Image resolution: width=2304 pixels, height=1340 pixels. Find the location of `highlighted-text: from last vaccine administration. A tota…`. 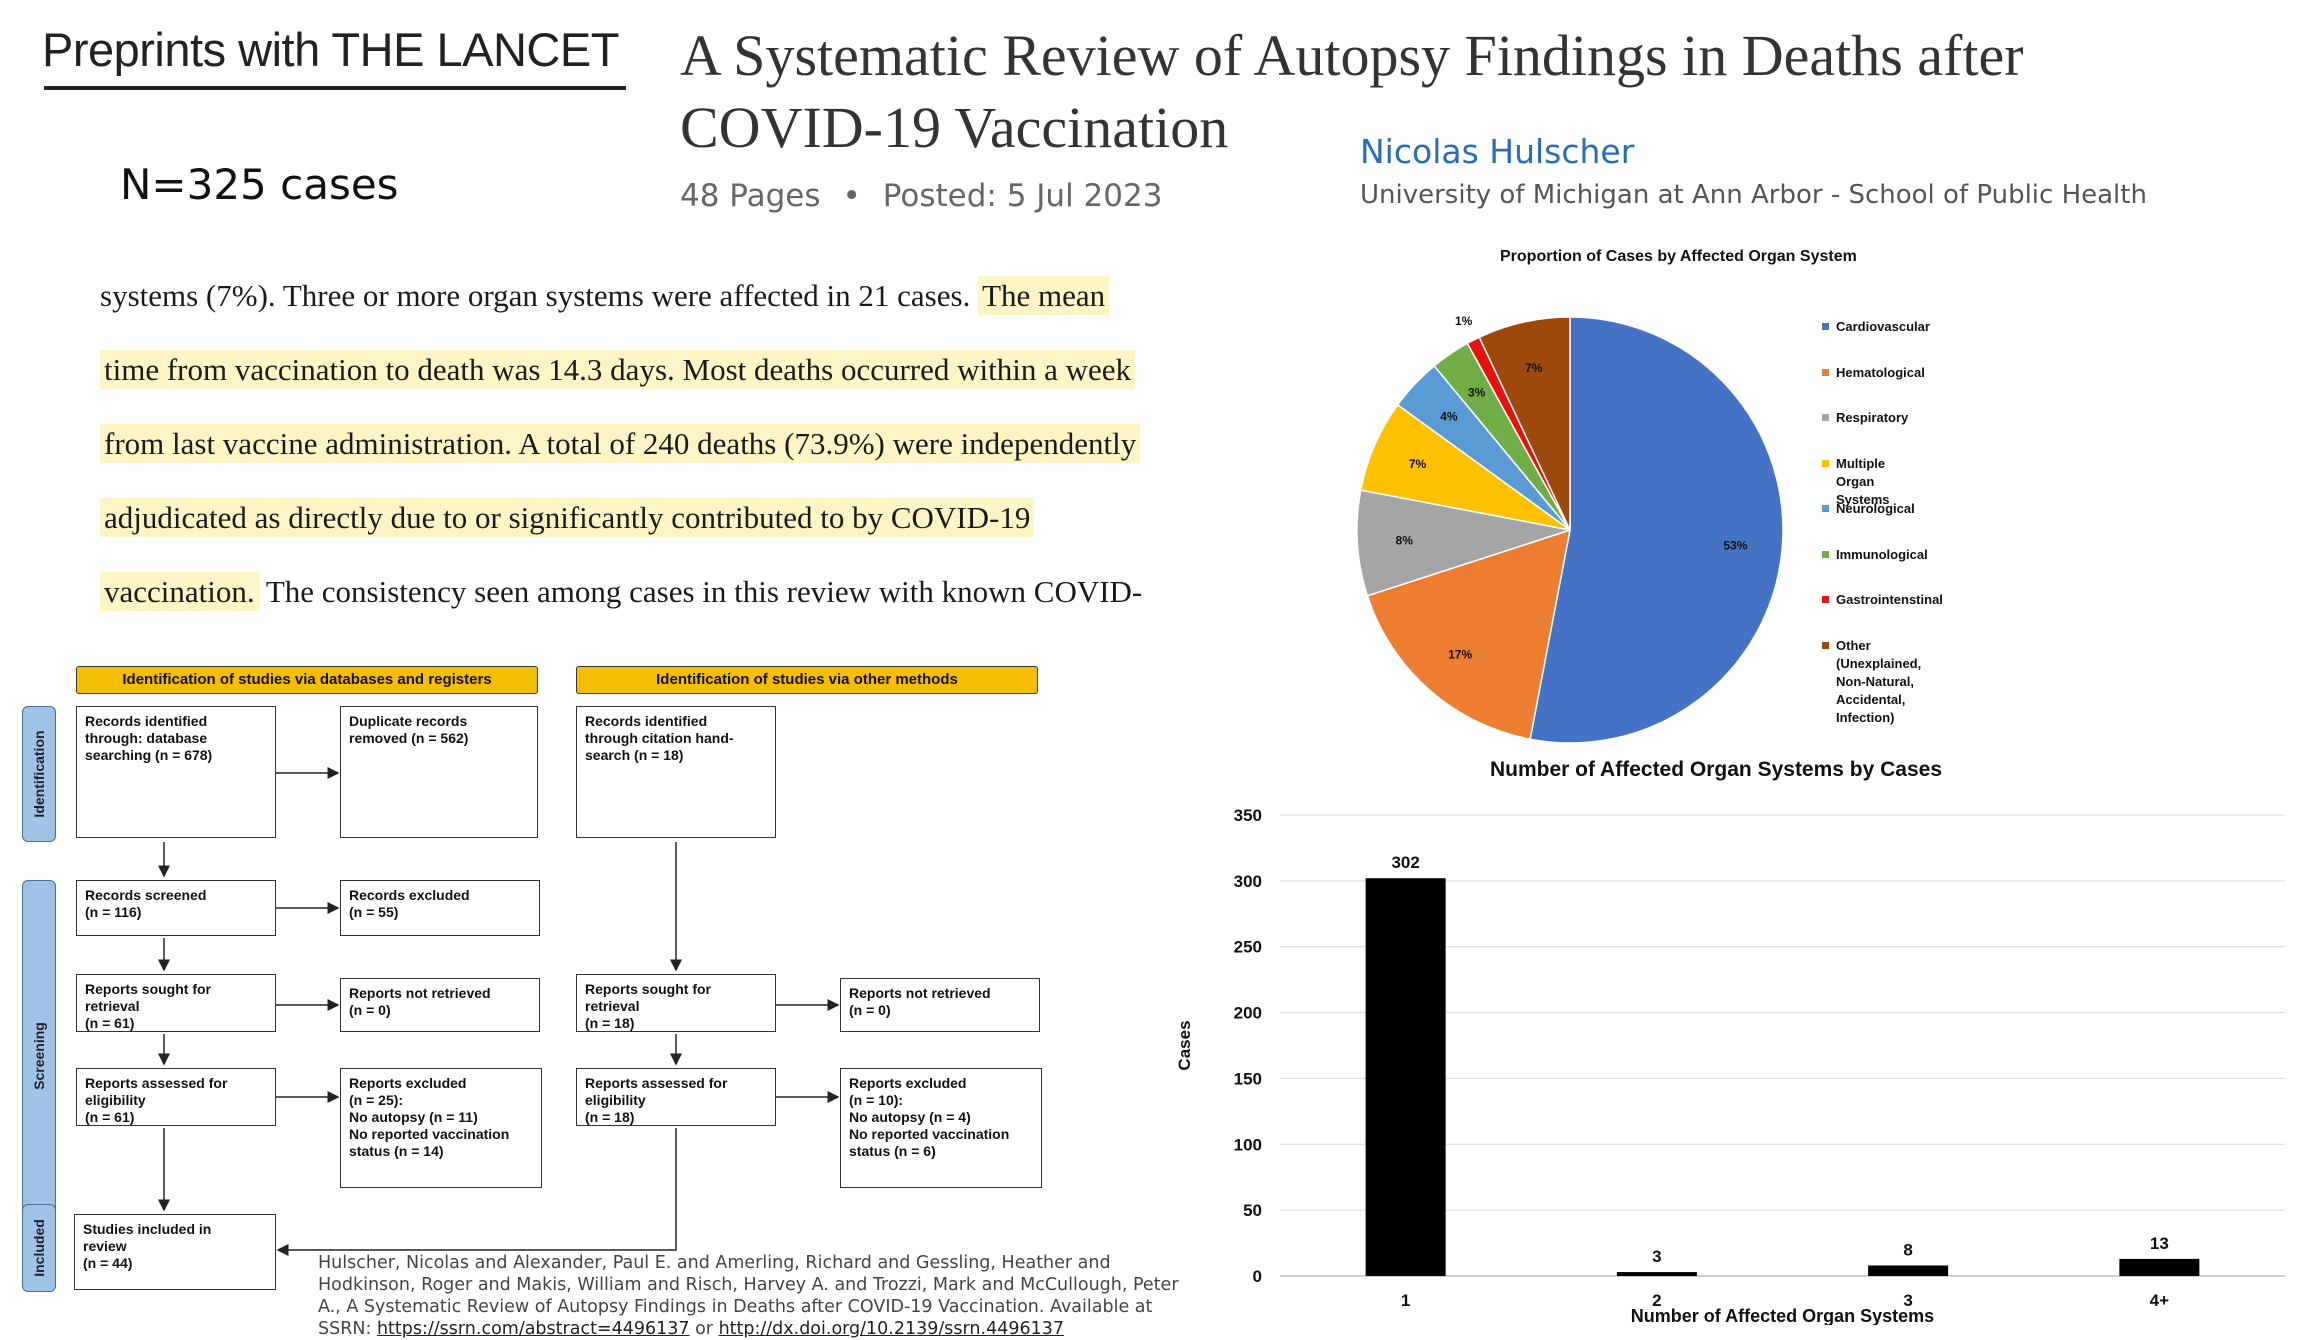

highlighted-text: from last vaccine administration. A tota… is located at coordinates (620, 443).